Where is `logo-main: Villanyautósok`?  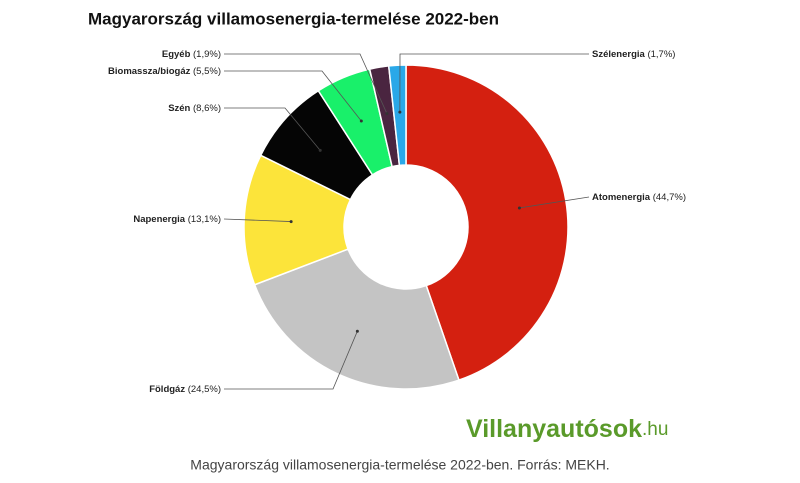 logo-main: Villanyautósok is located at coordinates (554, 429).